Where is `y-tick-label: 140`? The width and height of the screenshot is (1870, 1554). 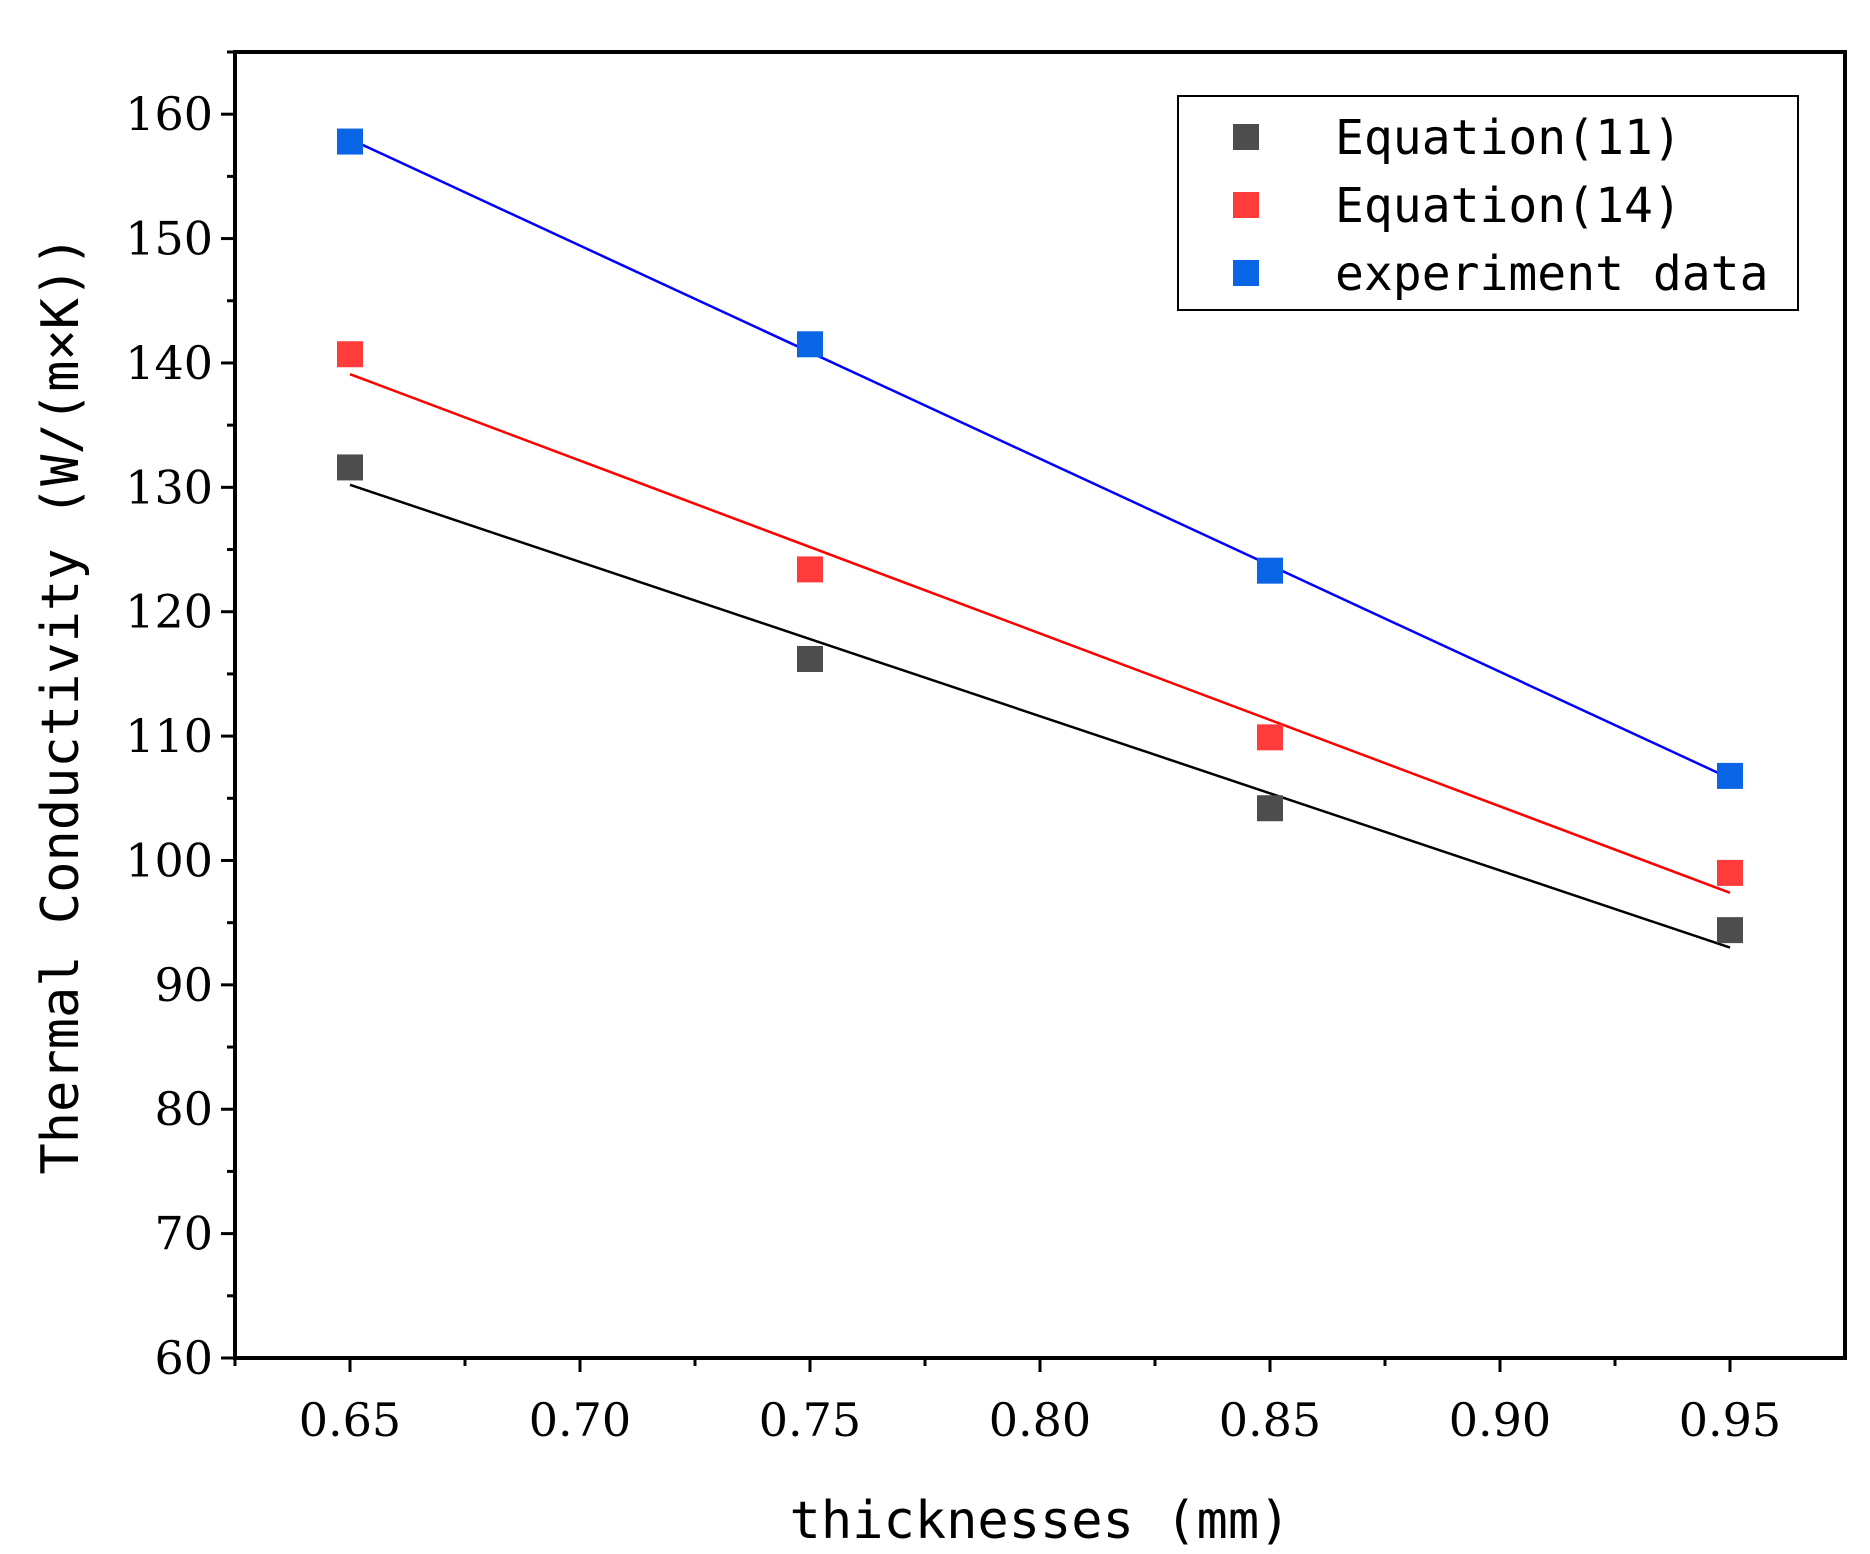
y-tick-label: 140 is located at coordinates (169, 363).